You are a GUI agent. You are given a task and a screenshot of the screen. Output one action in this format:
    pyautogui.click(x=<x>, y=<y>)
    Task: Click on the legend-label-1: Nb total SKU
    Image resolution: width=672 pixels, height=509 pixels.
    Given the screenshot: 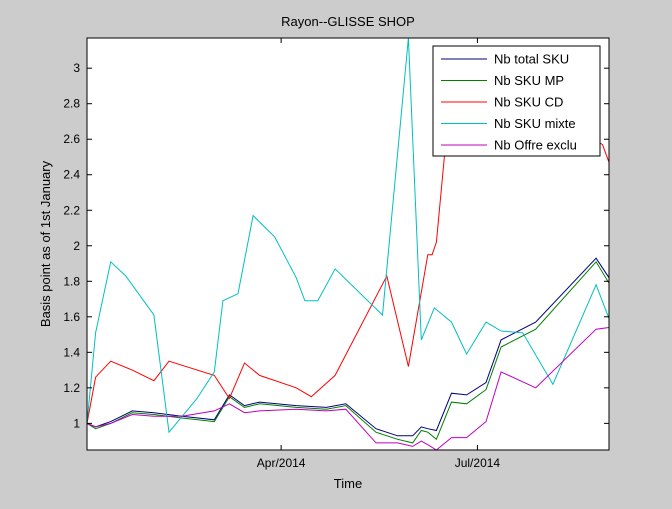 What is the action you would take?
    pyautogui.click(x=531, y=59)
    